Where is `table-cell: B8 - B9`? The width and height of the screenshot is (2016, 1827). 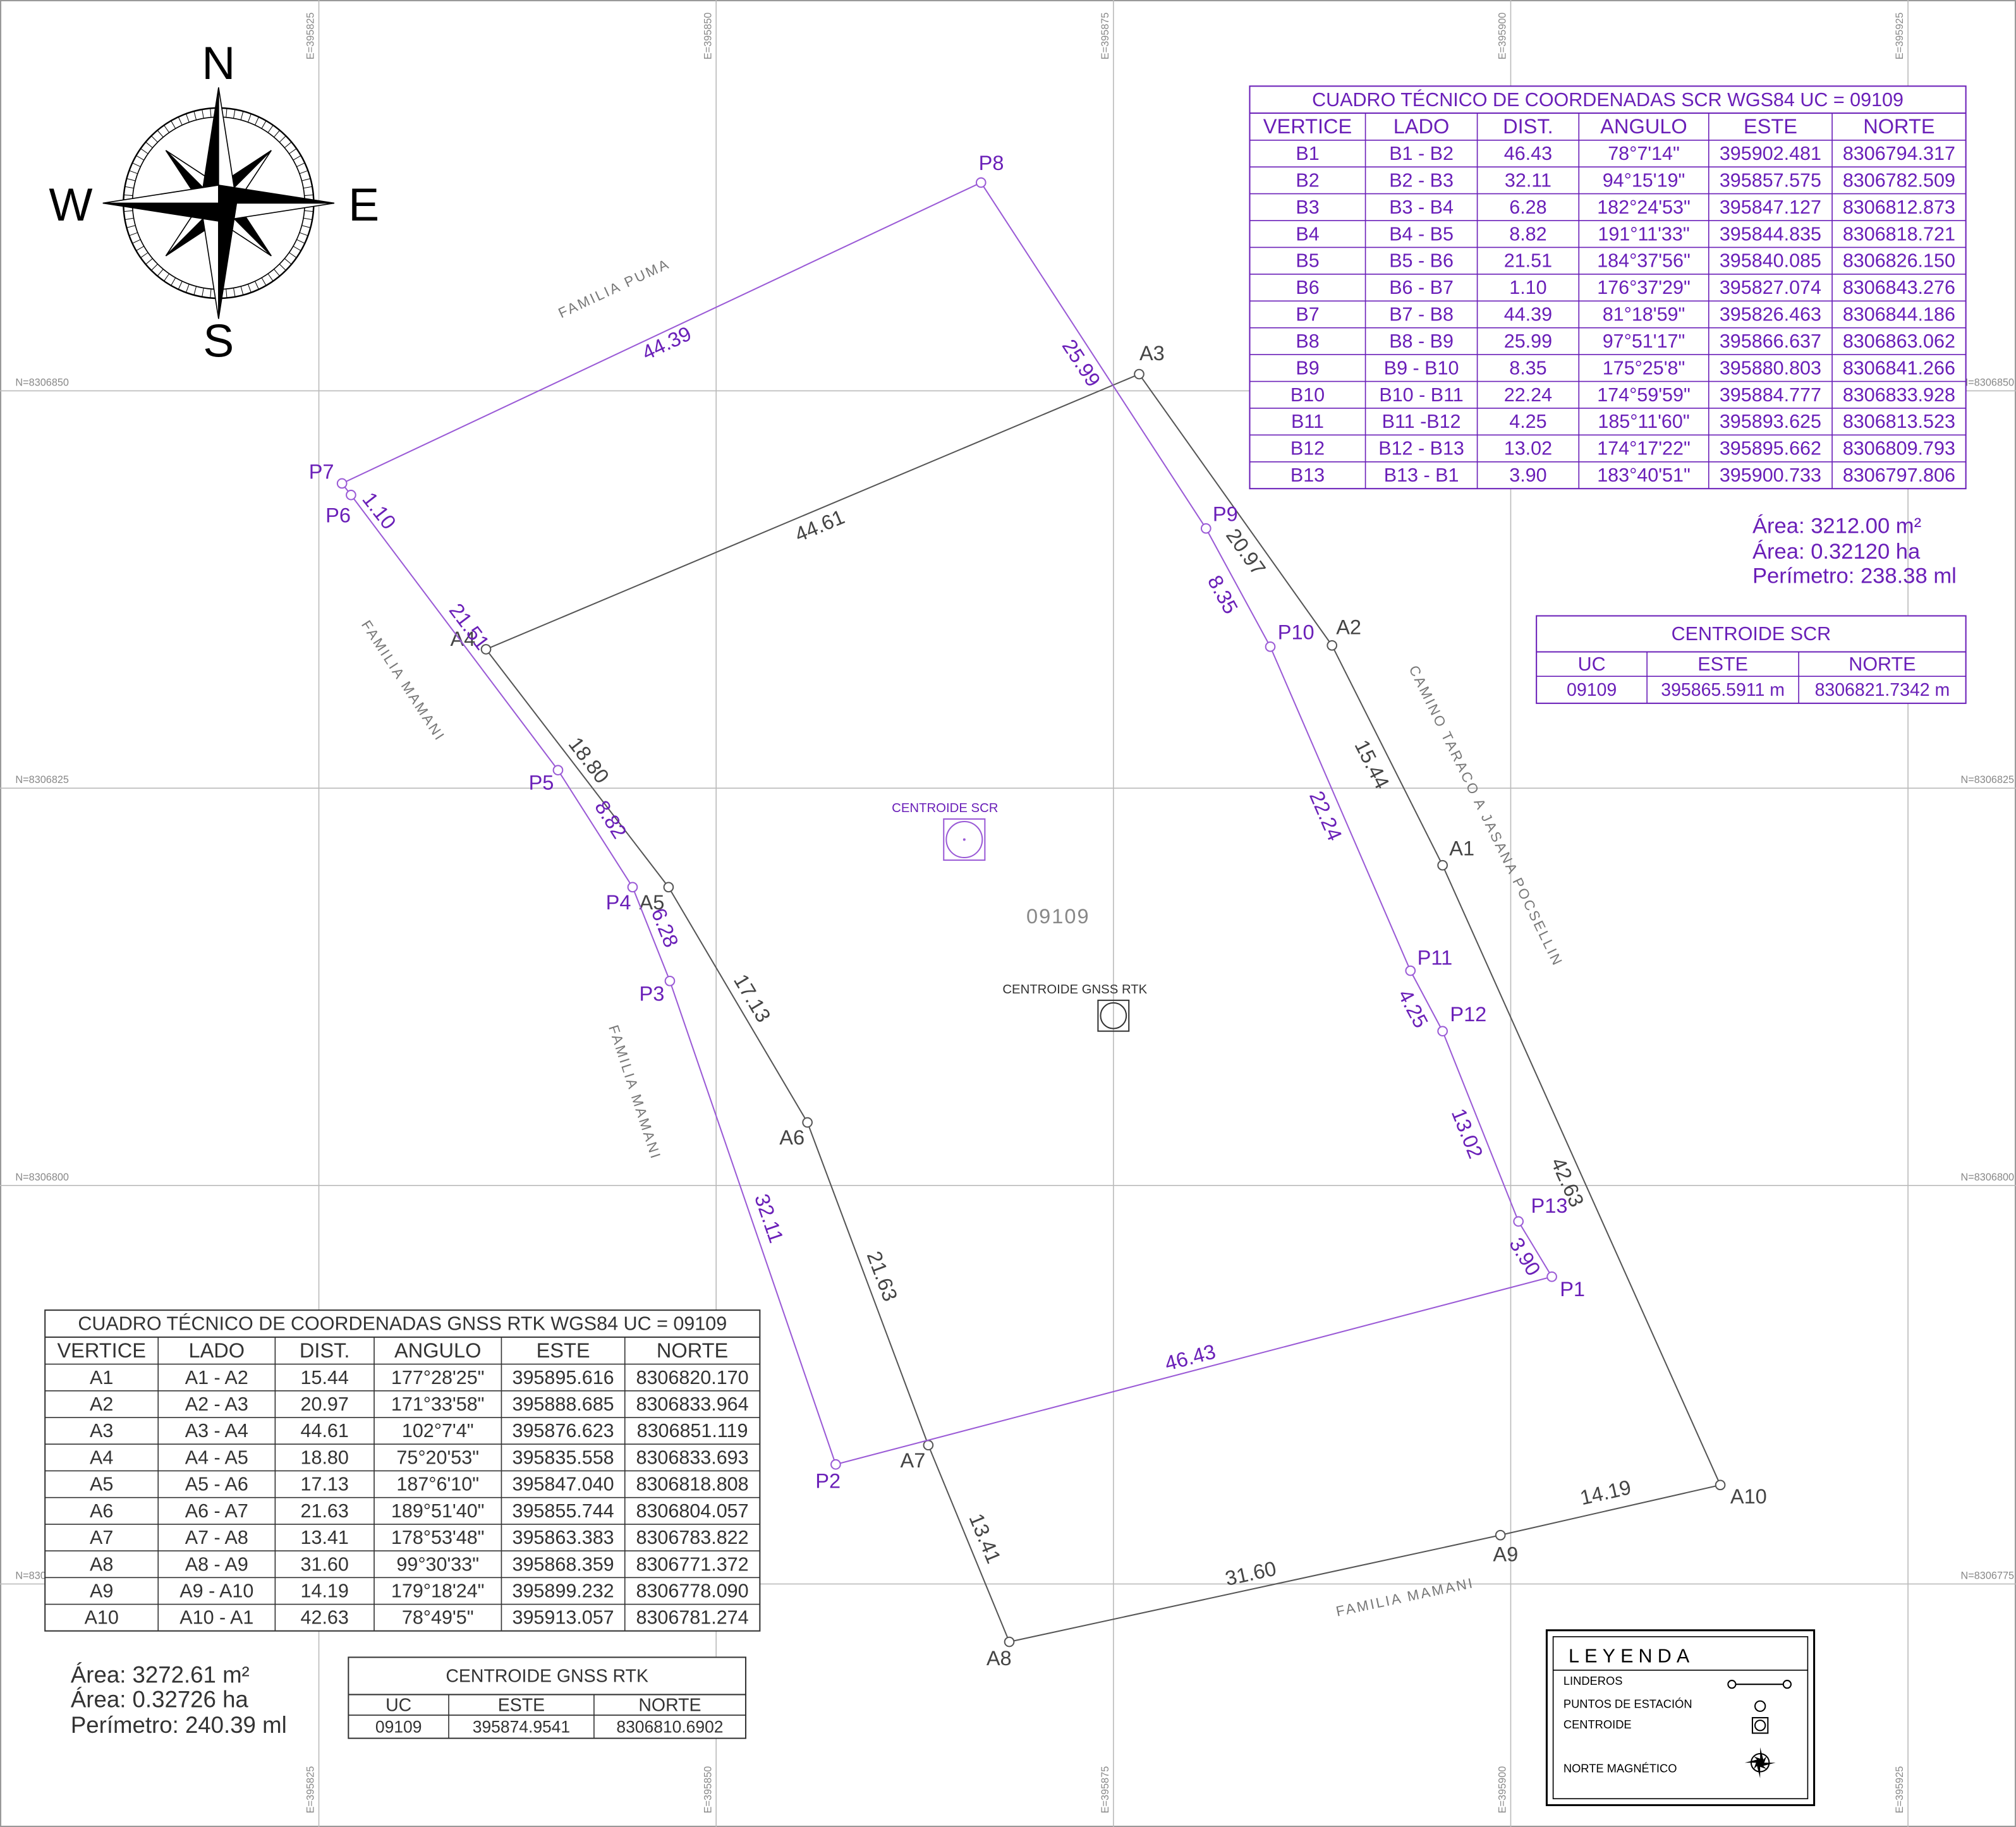
table-cell: B8 - B9 is located at coordinates (1421, 341).